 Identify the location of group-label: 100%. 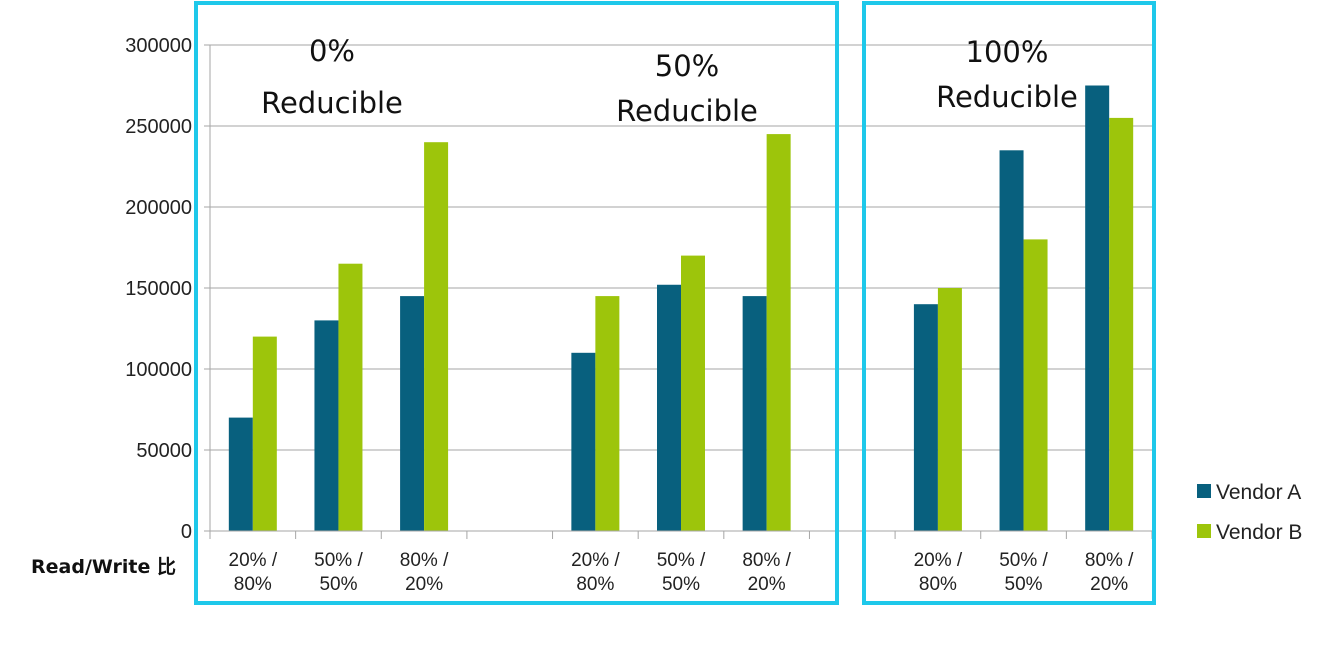
(1007, 52).